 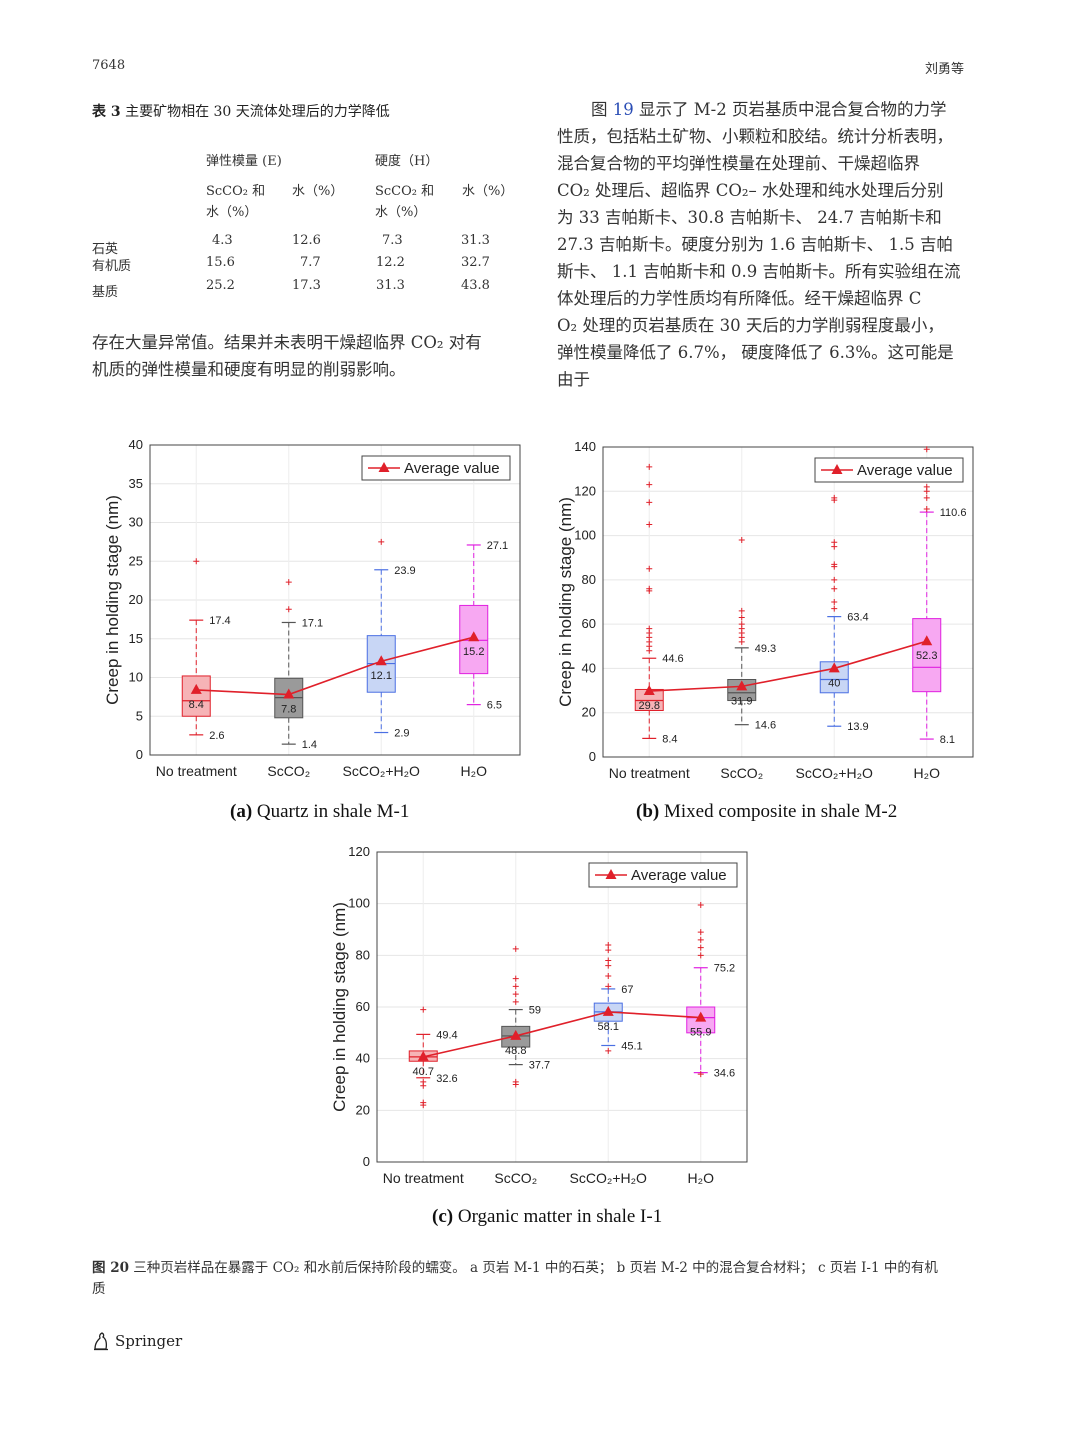 What do you see at coordinates (306, 285) in the screenshot?
I see `table-cell: 17.3` at bounding box center [306, 285].